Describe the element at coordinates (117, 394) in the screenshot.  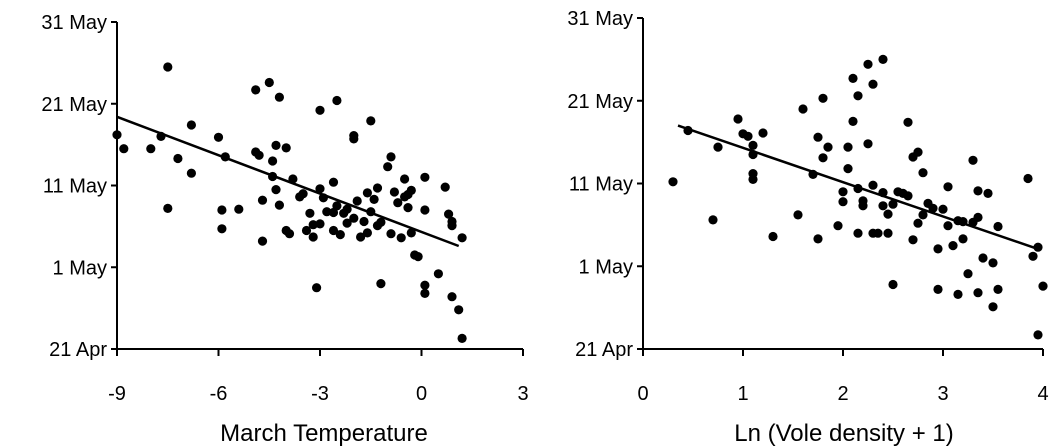
I see `temperature-x-tick-label: -9` at that location.